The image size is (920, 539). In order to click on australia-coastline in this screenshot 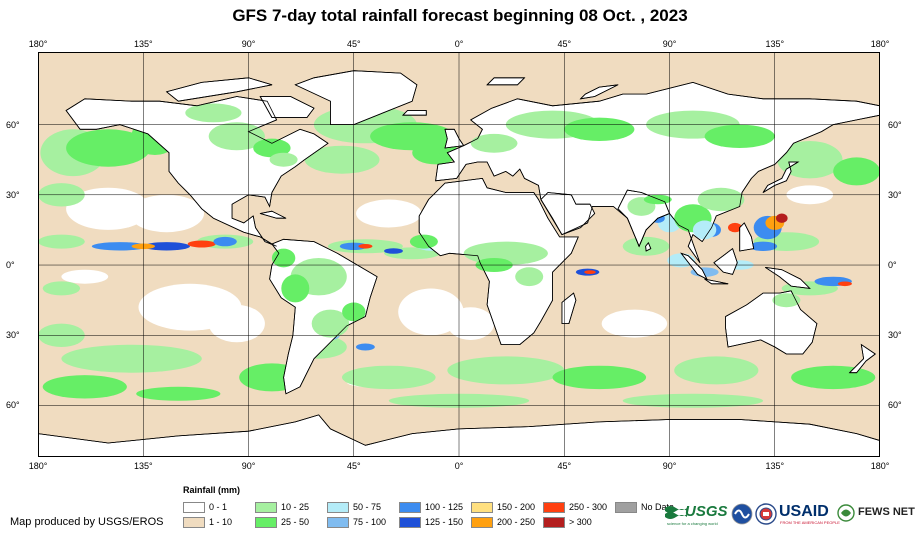, I will do `click(771, 322)`.